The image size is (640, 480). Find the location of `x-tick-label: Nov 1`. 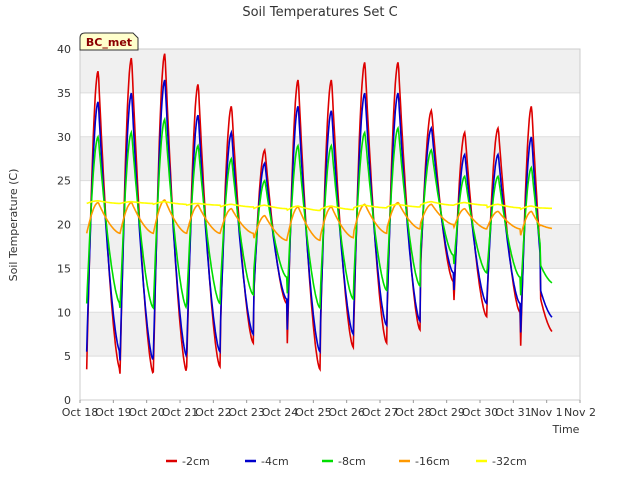

x-tick-label: Nov 1 is located at coordinates (547, 412).